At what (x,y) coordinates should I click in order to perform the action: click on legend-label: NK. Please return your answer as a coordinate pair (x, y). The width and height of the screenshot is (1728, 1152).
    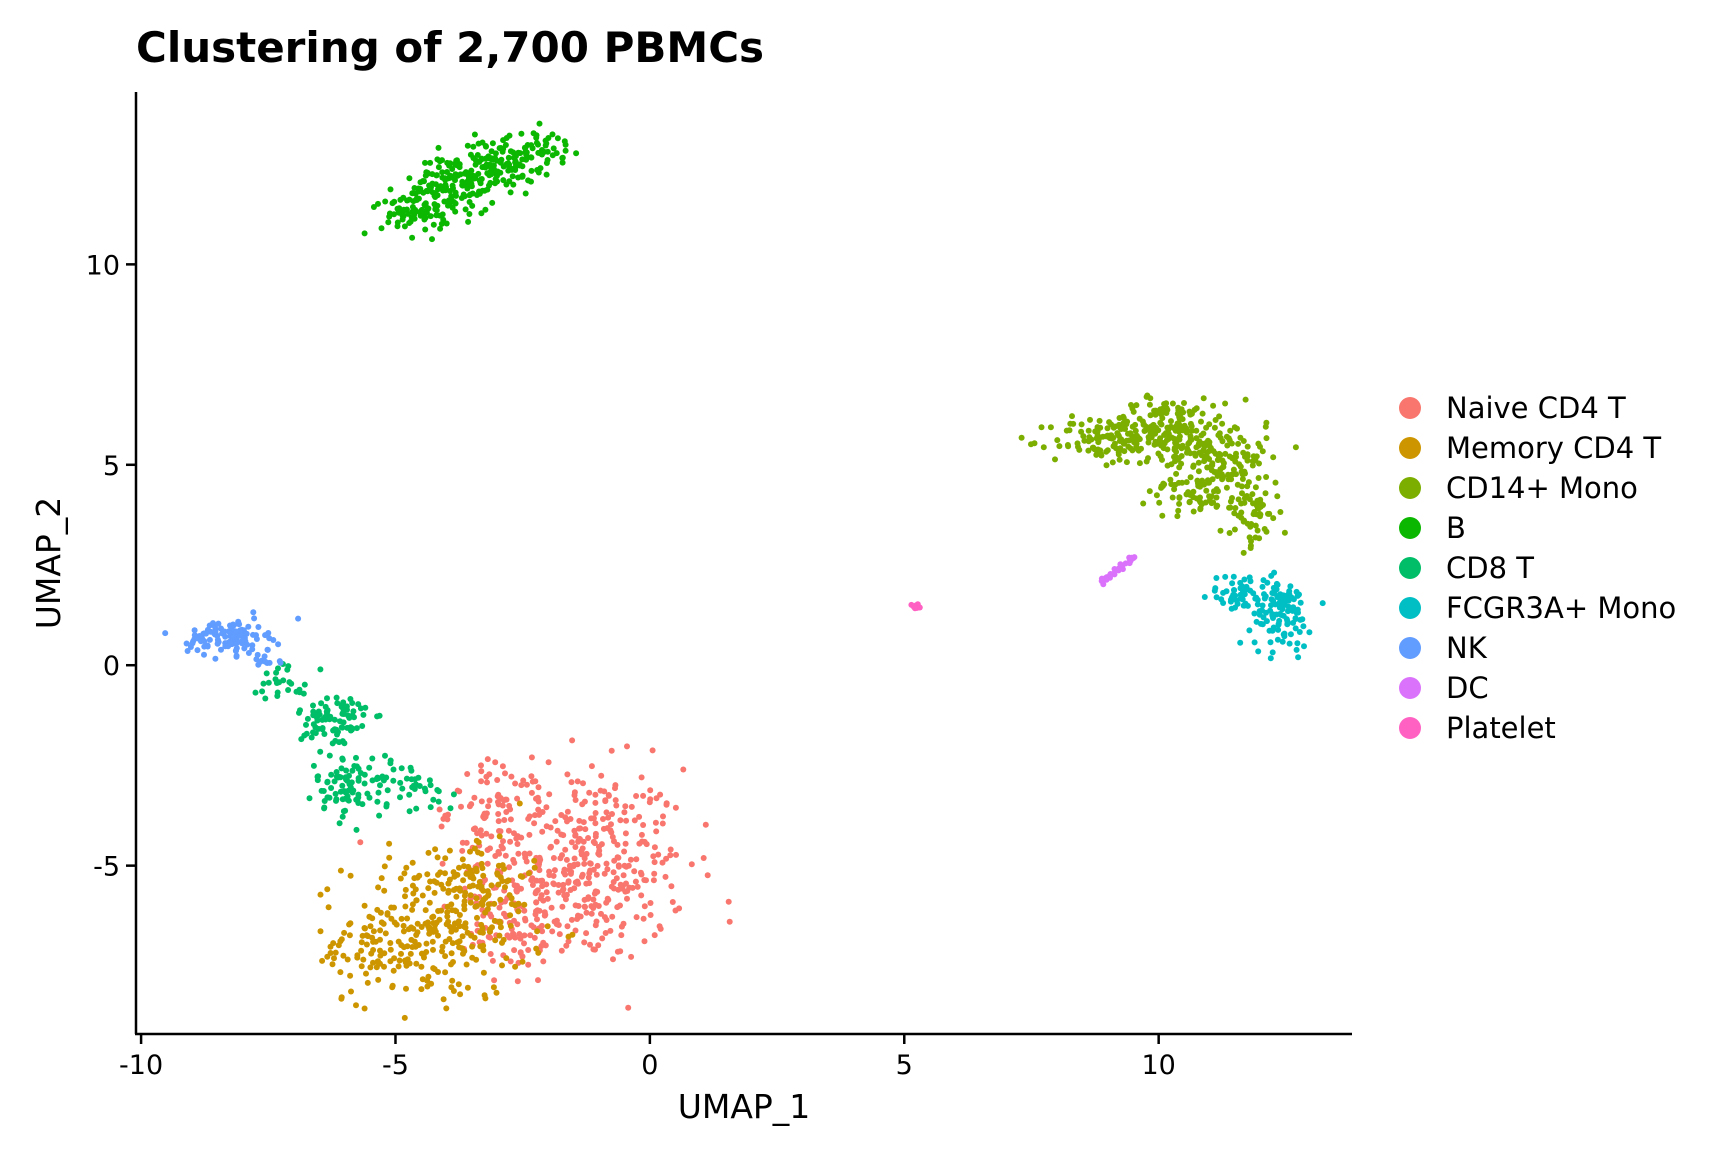
    Looking at the image, I should click on (1467, 648).